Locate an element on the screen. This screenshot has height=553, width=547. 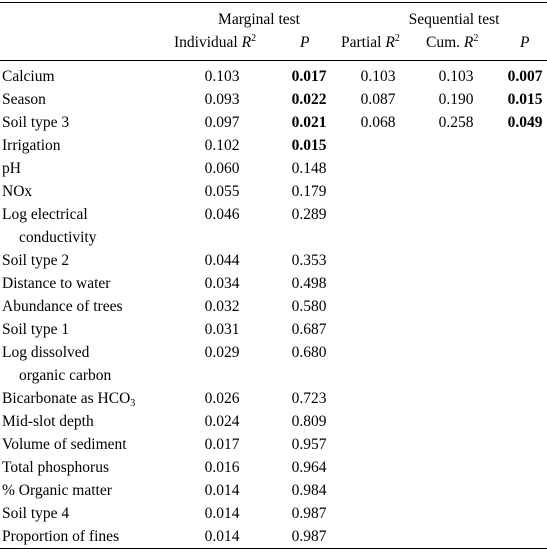
row-label: Soil type 1 is located at coordinates (36, 329).